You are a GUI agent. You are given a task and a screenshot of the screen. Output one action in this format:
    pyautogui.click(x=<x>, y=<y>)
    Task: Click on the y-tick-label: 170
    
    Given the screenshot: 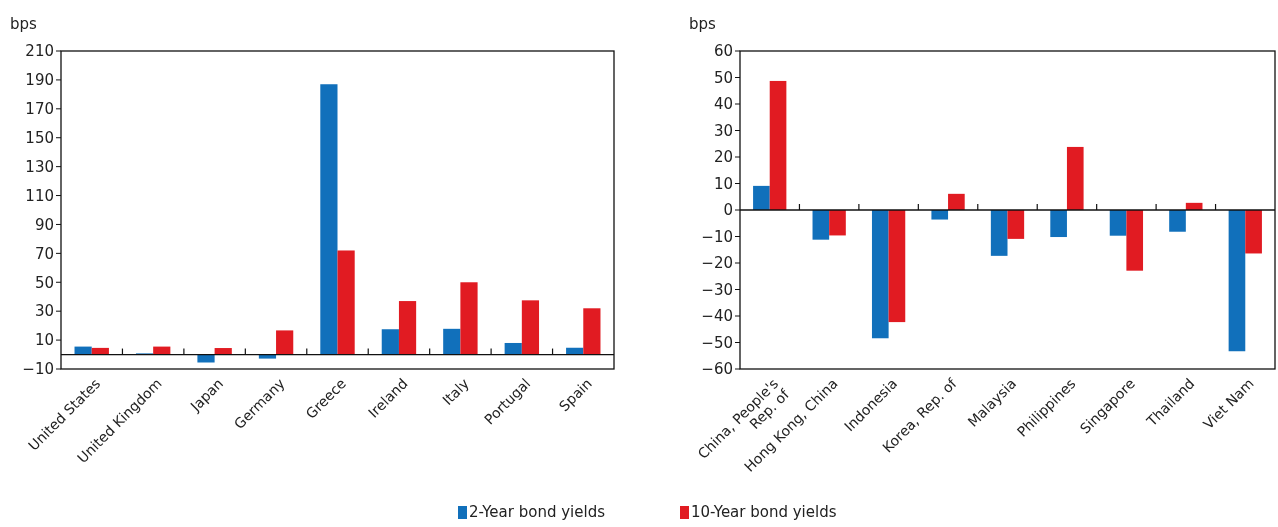 What is the action you would take?
    pyautogui.click(x=39, y=109)
    